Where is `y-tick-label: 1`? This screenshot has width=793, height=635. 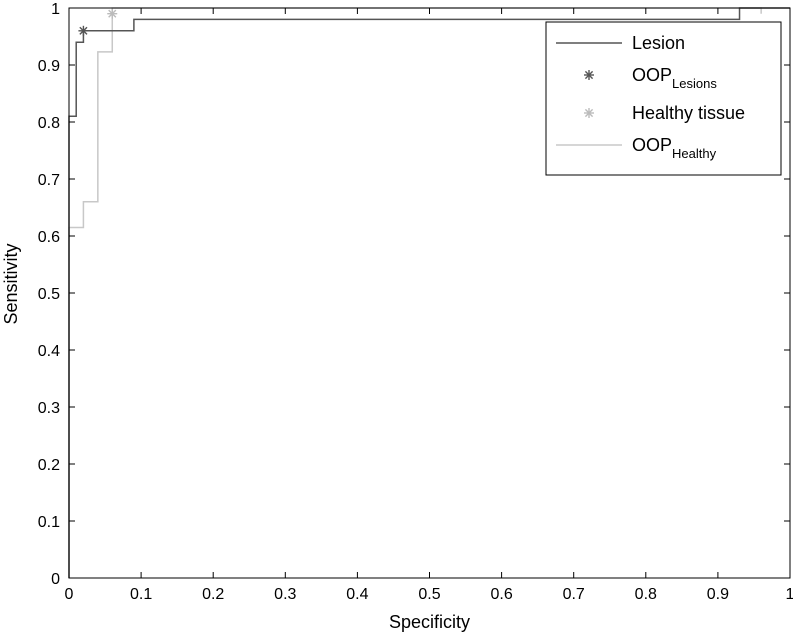
y-tick-label: 1 is located at coordinates (55, 9).